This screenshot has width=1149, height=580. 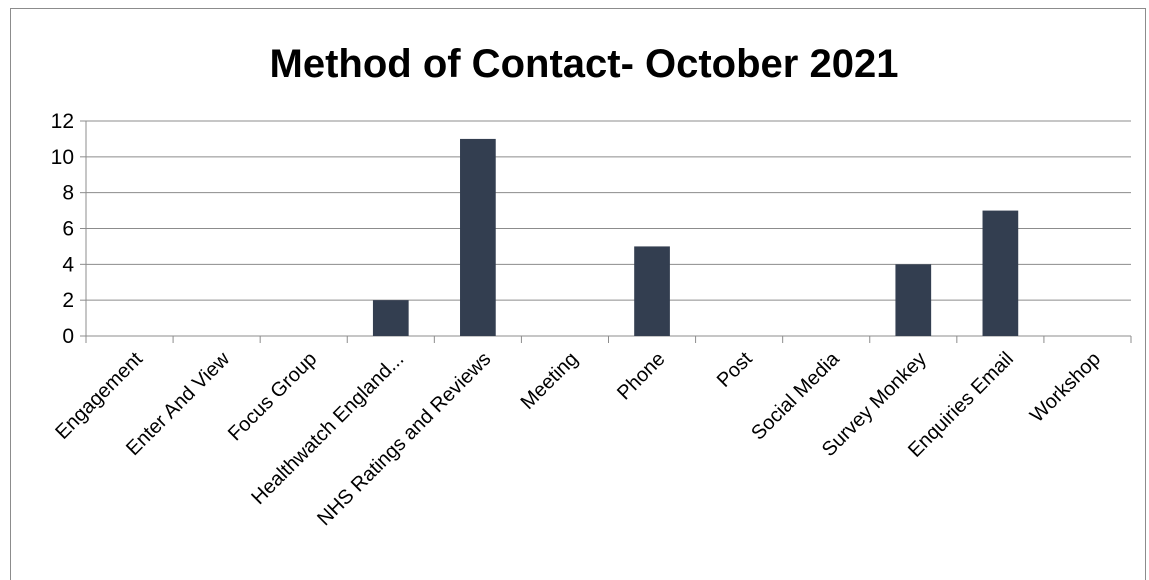 I want to click on chart-title: Method of Contact- October 2021, so click(x=584, y=64).